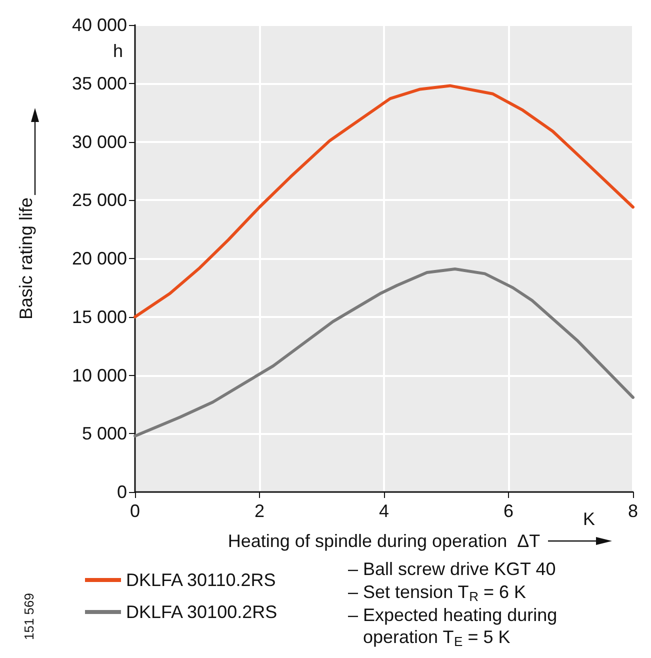 The height and width of the screenshot is (658, 651). What do you see at coordinates (99, 142) in the screenshot?
I see `y-tick-label: 30 000` at bounding box center [99, 142].